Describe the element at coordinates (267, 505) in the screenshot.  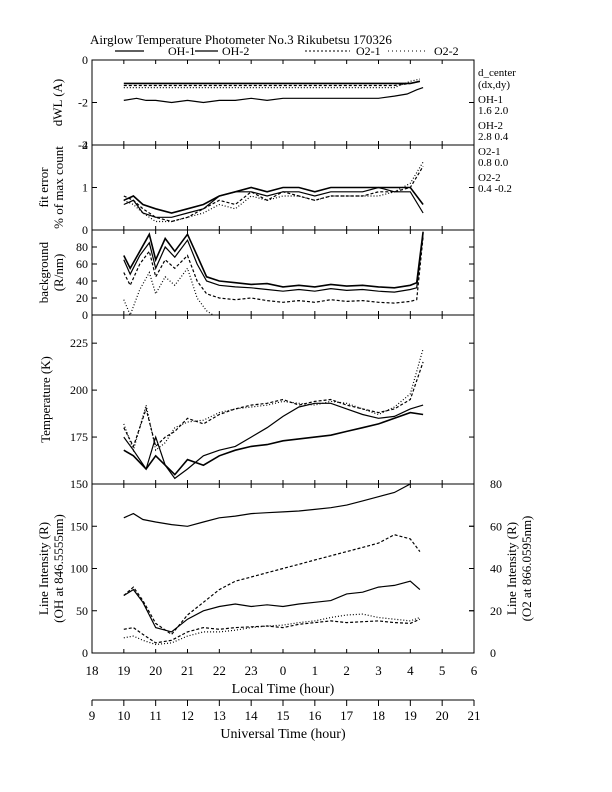
I see `series-oh-1-upper` at that location.